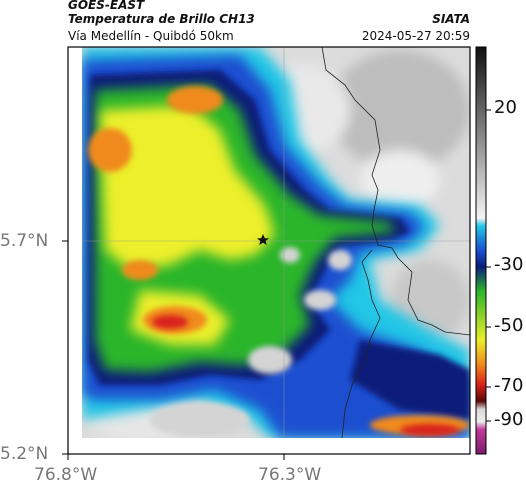  What do you see at coordinates (509, 385) in the screenshot?
I see `colorbar-tick-label: -70` at bounding box center [509, 385].